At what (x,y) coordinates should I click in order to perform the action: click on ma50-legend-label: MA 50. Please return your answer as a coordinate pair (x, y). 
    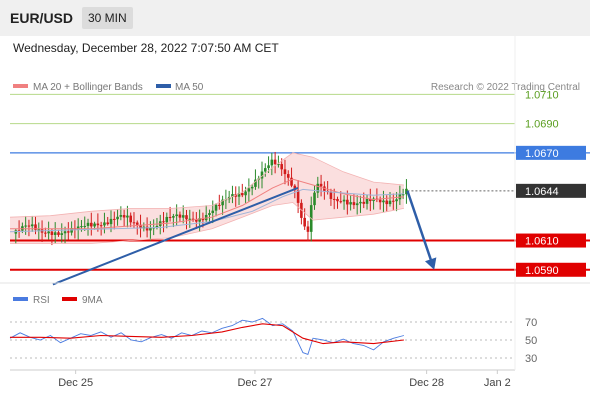
    Looking at the image, I should click on (189, 87).